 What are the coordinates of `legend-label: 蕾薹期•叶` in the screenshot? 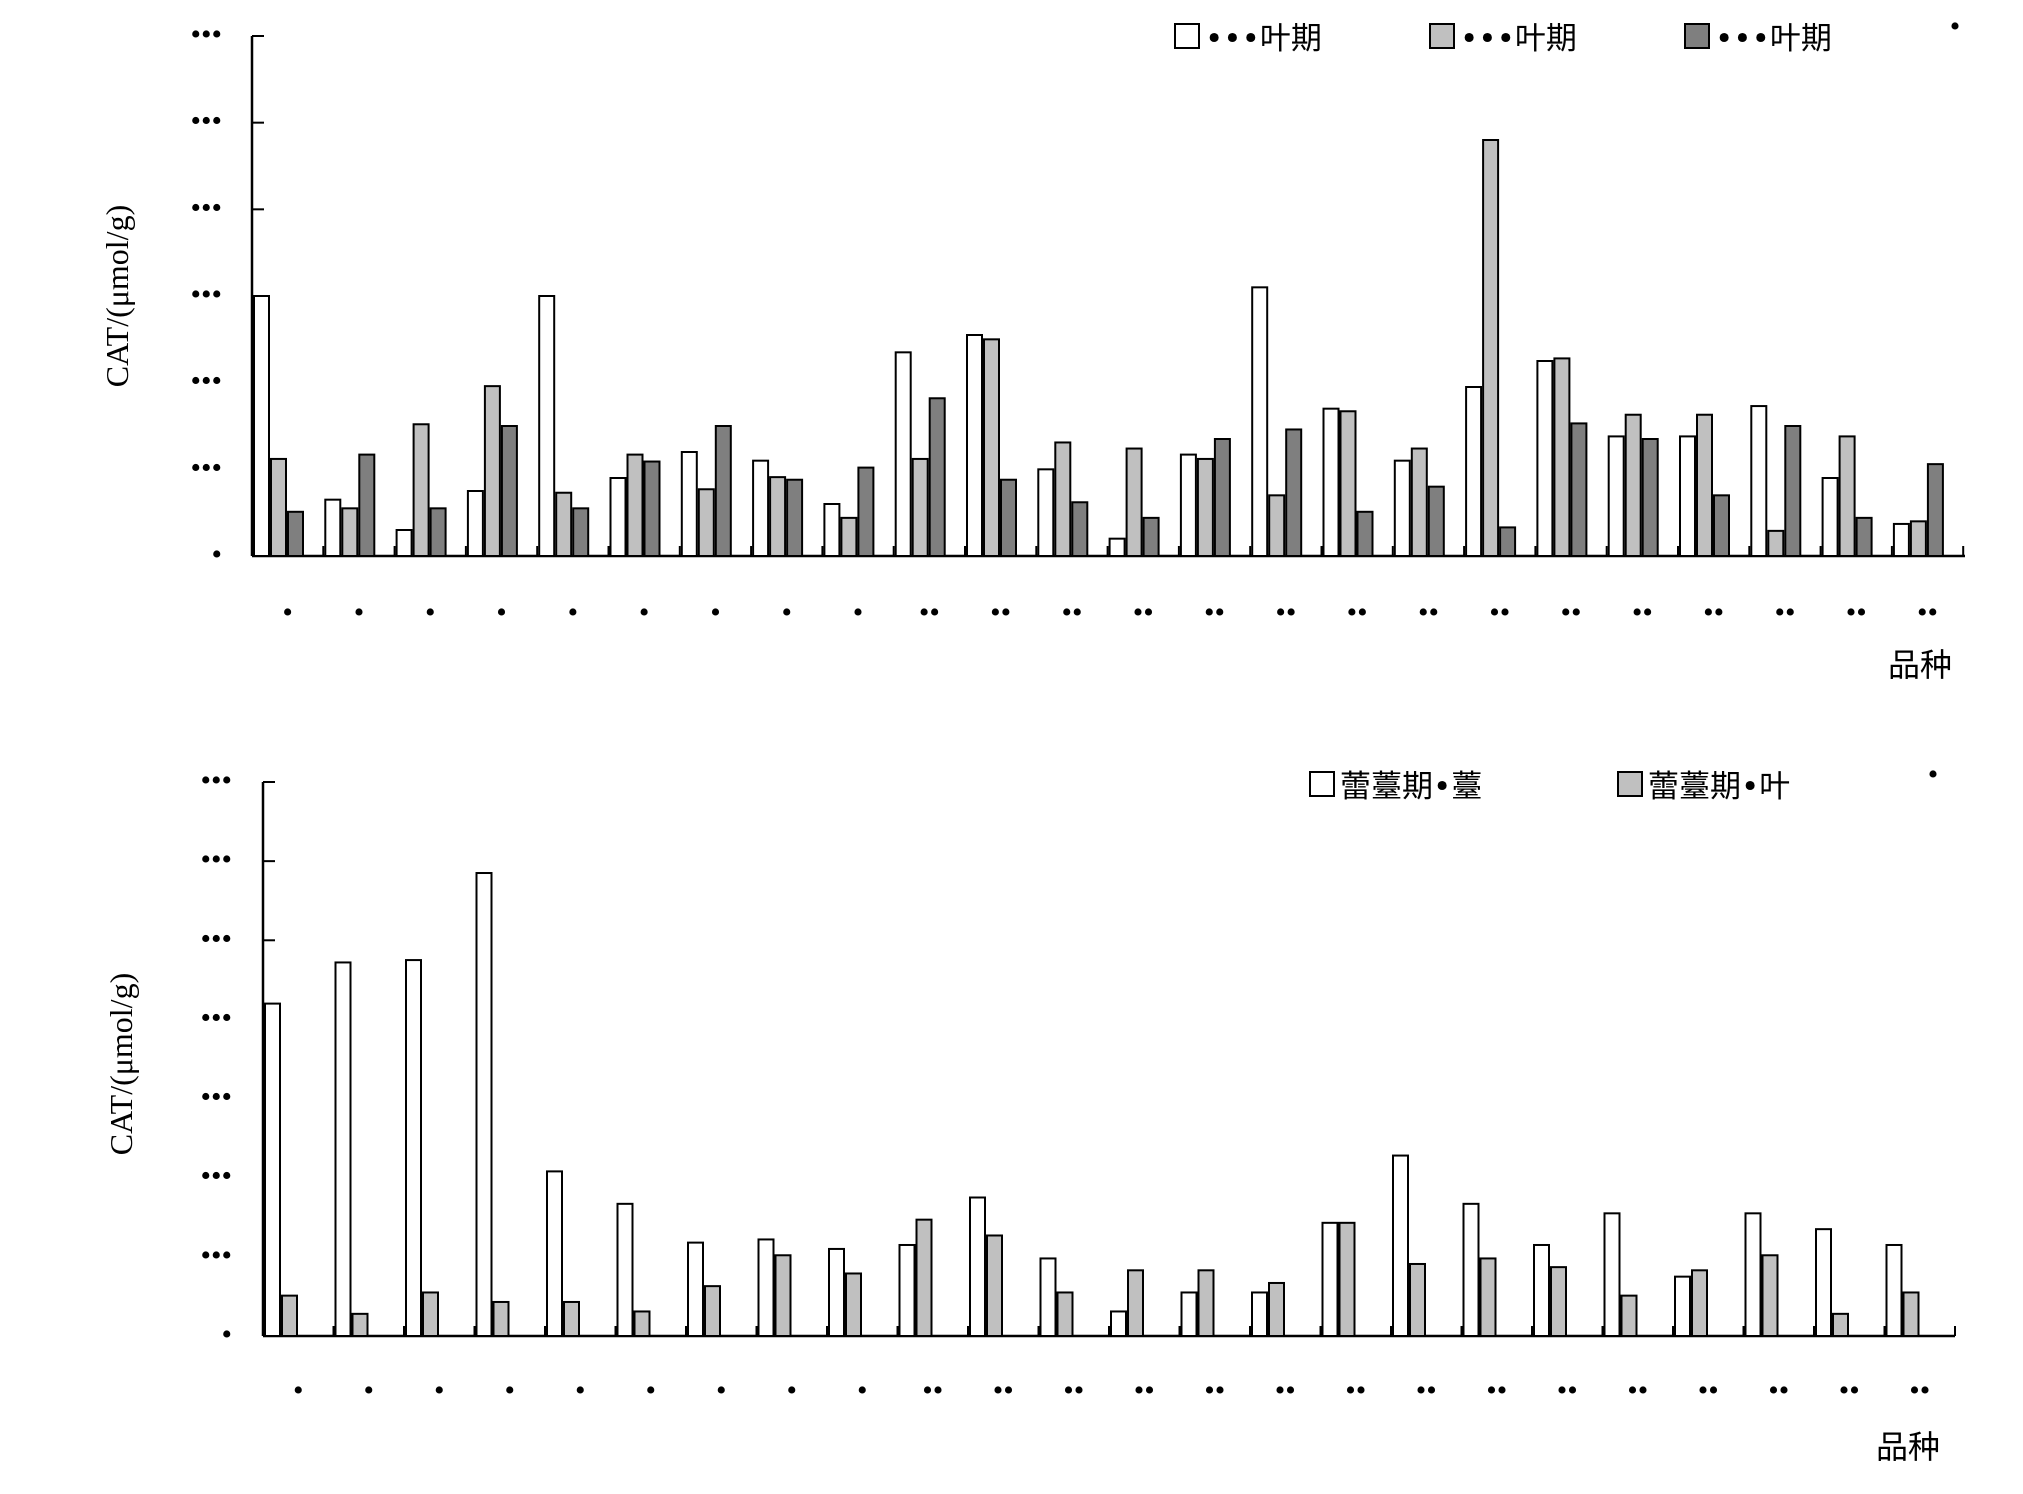 It's located at (1719, 787).